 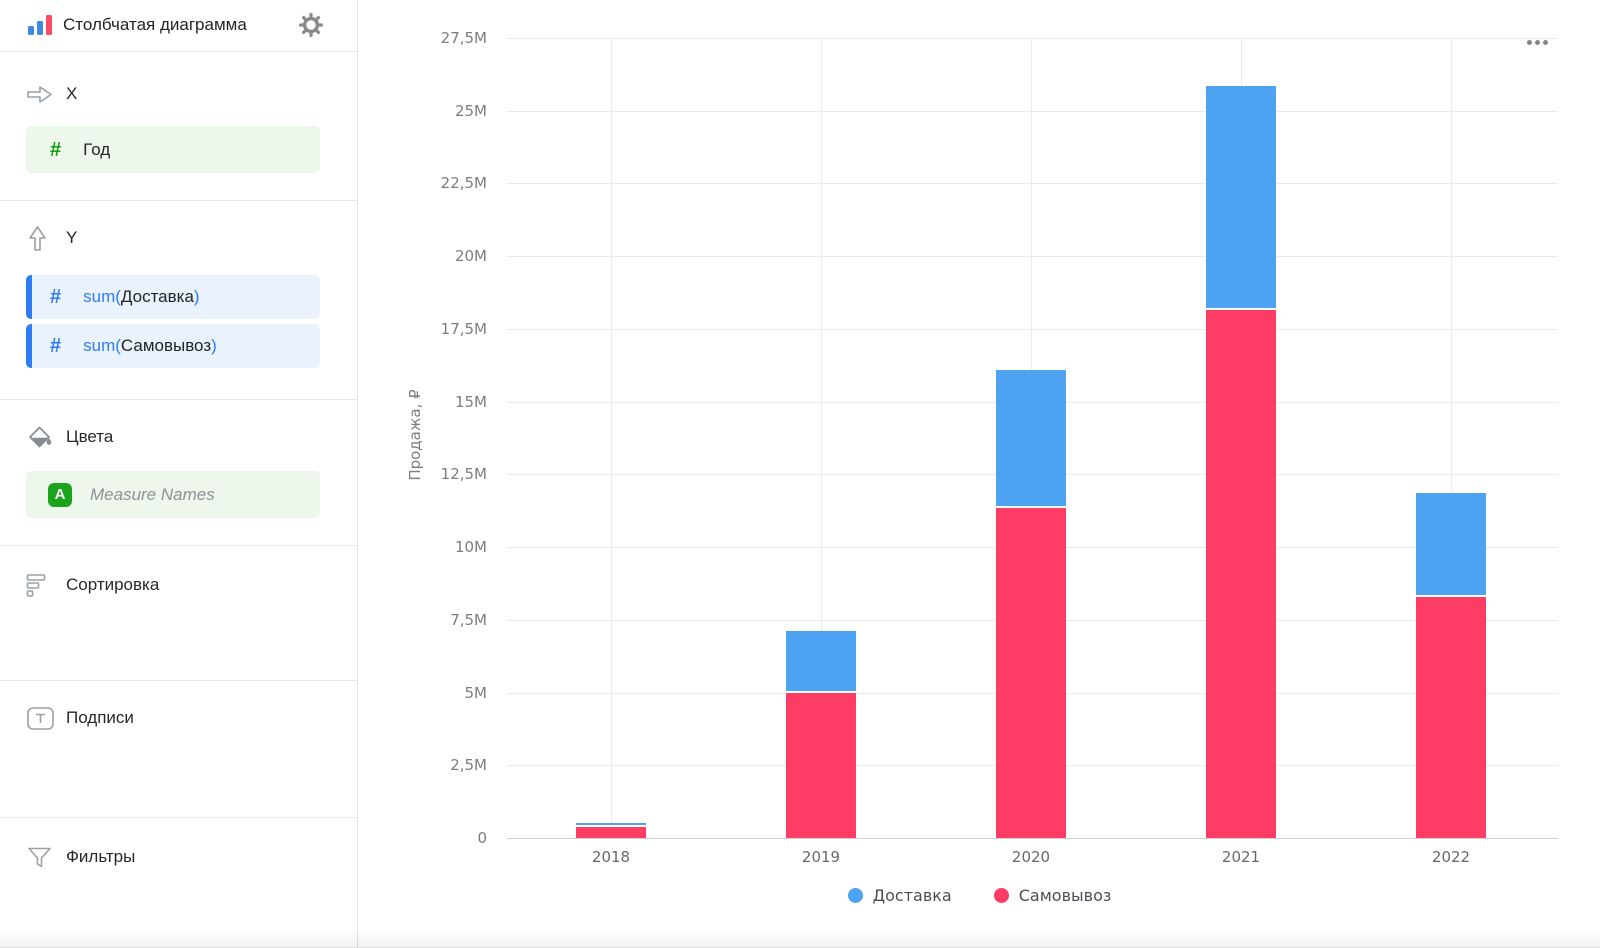 What do you see at coordinates (100, 717) in the screenshot?
I see `section-labels-label: Подписи` at bounding box center [100, 717].